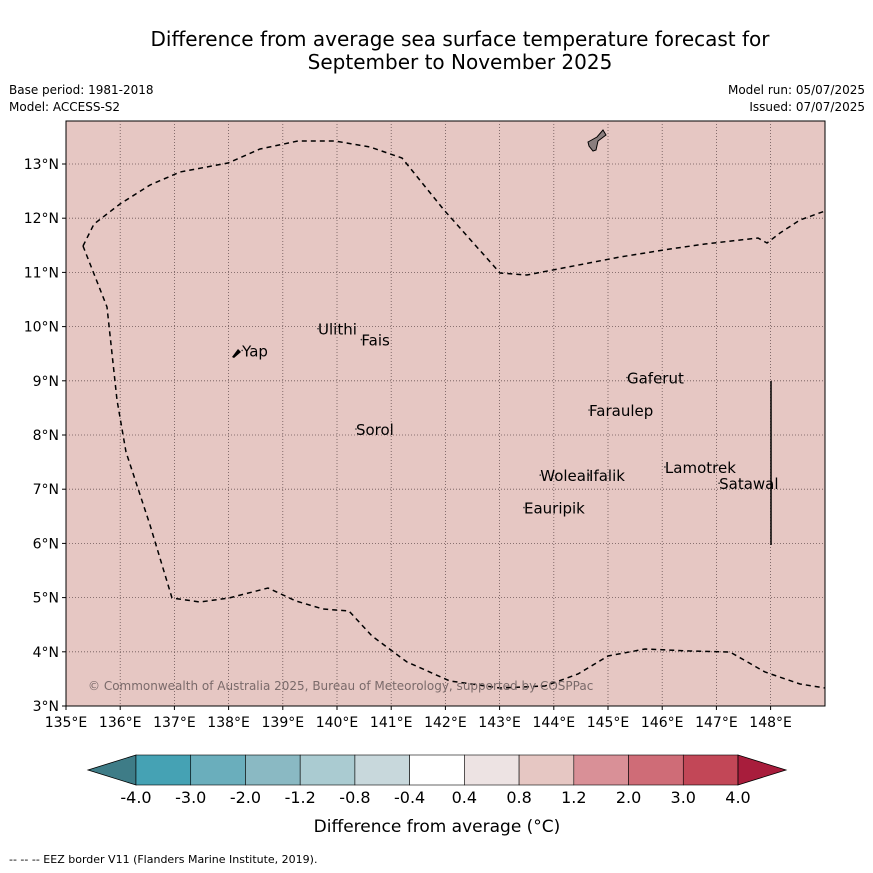 This screenshot has width=873, height=873. What do you see at coordinates (337, 723) in the screenshot?
I see `lon-tick-label: 140°E` at bounding box center [337, 723].